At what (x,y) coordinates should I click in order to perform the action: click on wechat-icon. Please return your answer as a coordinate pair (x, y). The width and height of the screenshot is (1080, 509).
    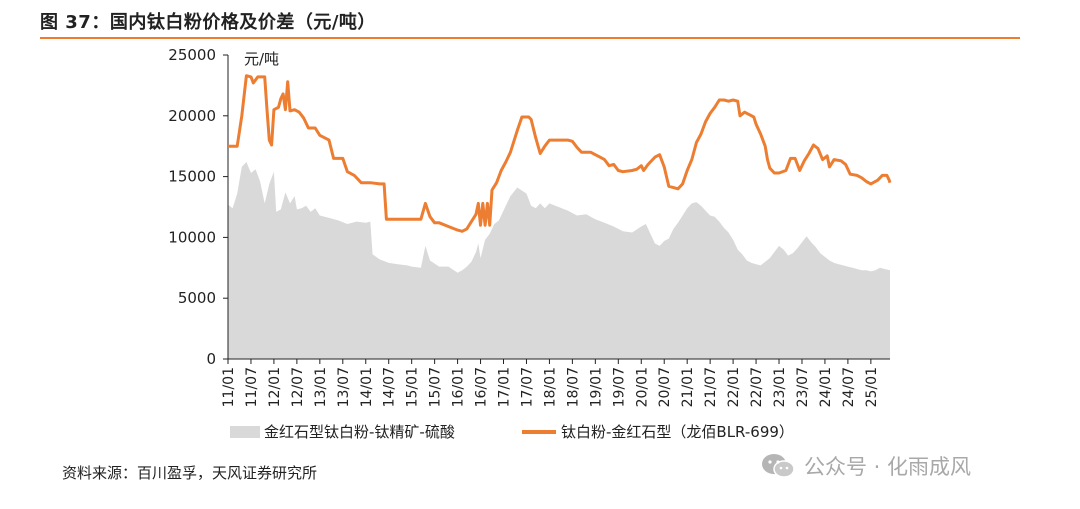
    Looking at the image, I should click on (778, 466).